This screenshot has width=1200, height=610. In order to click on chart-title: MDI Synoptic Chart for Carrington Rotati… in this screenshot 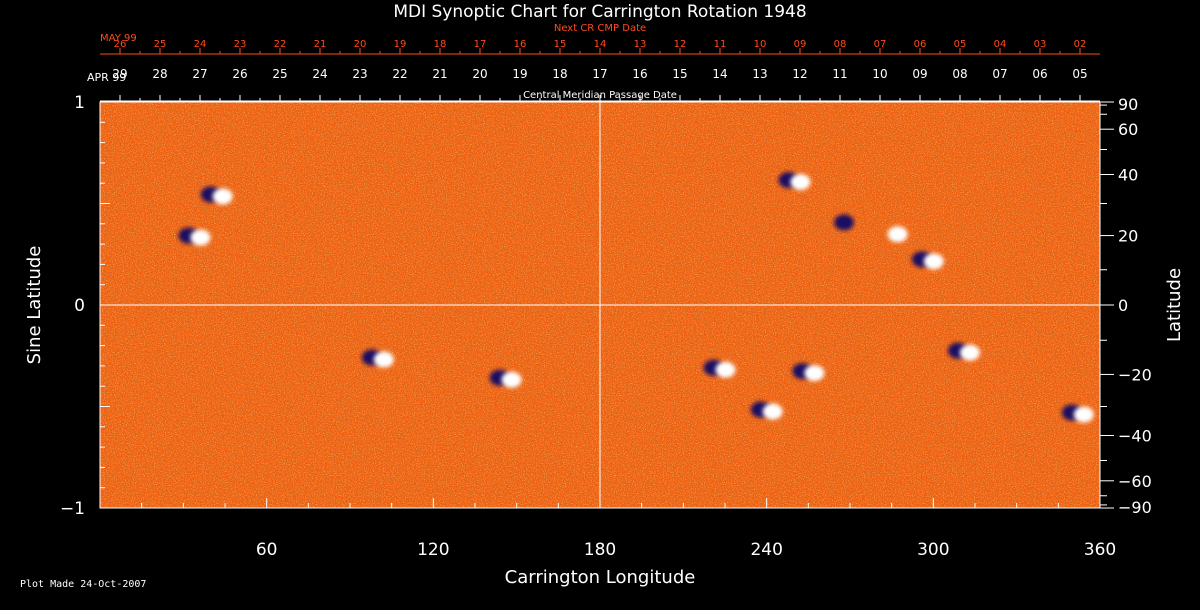, I will do `click(599, 12)`.